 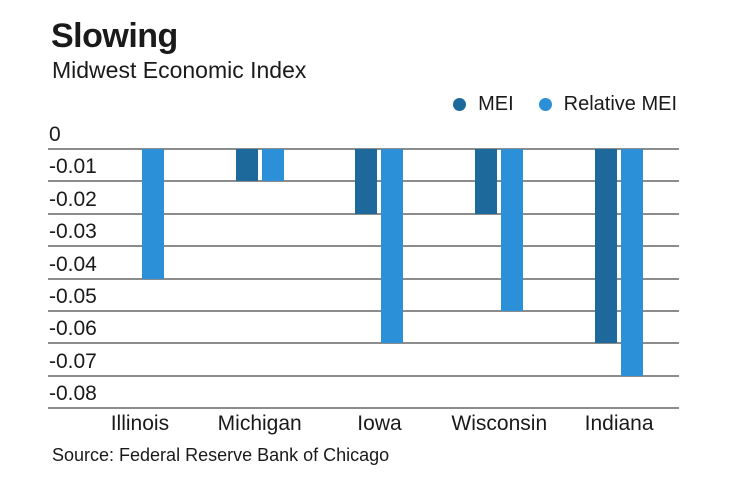 What do you see at coordinates (73, 199) in the screenshot?
I see `y-tick-label: -0.02` at bounding box center [73, 199].